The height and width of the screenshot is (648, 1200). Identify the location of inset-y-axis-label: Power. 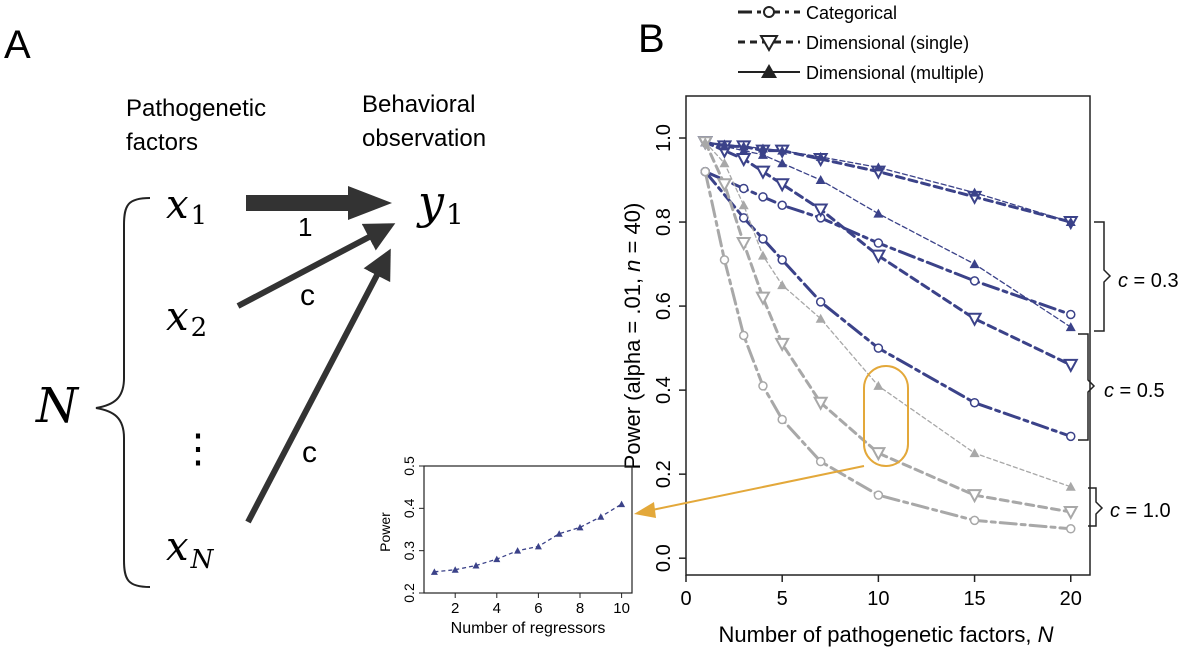
(385, 532).